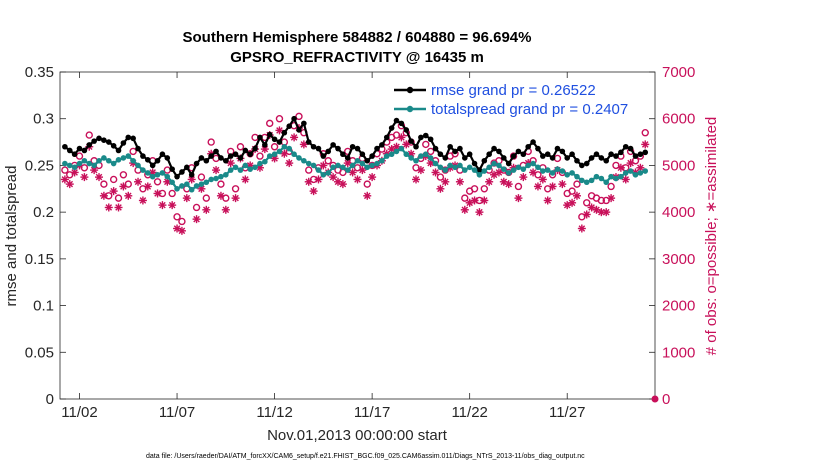  What do you see at coordinates (79, 412) in the screenshot?
I see `x-tick-label: 11/02` at bounding box center [79, 412].